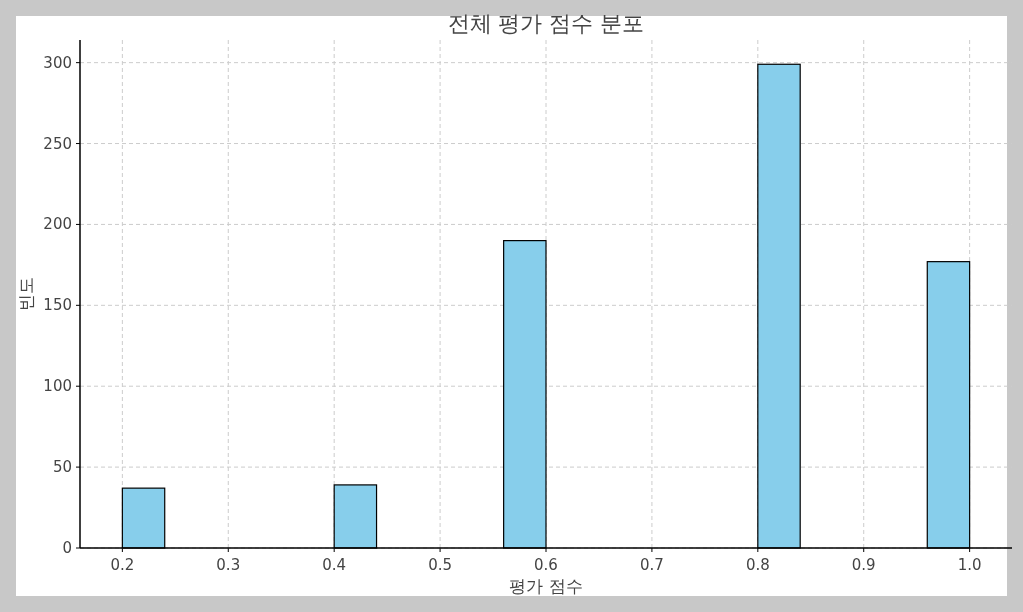 This screenshot has width=1023, height=612. What do you see at coordinates (546, 565) in the screenshot?
I see `x-tick-label: 0.6` at bounding box center [546, 565].